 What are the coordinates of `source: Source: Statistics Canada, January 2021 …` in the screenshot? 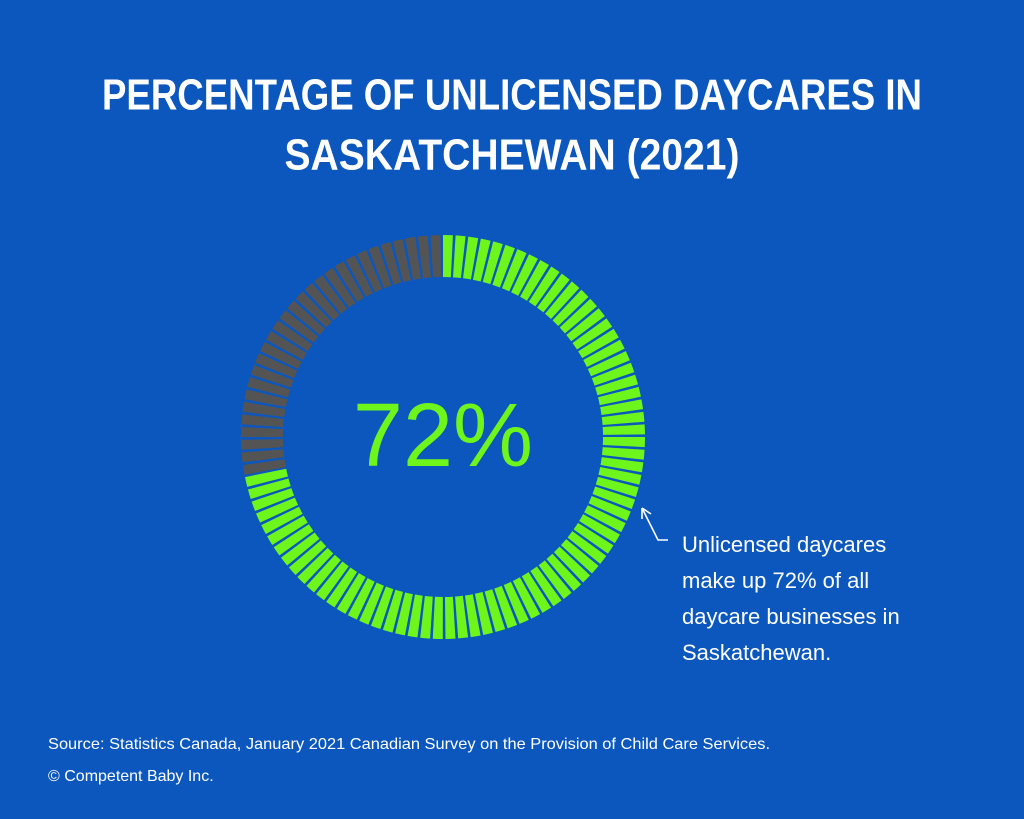 It's located at (409, 744).